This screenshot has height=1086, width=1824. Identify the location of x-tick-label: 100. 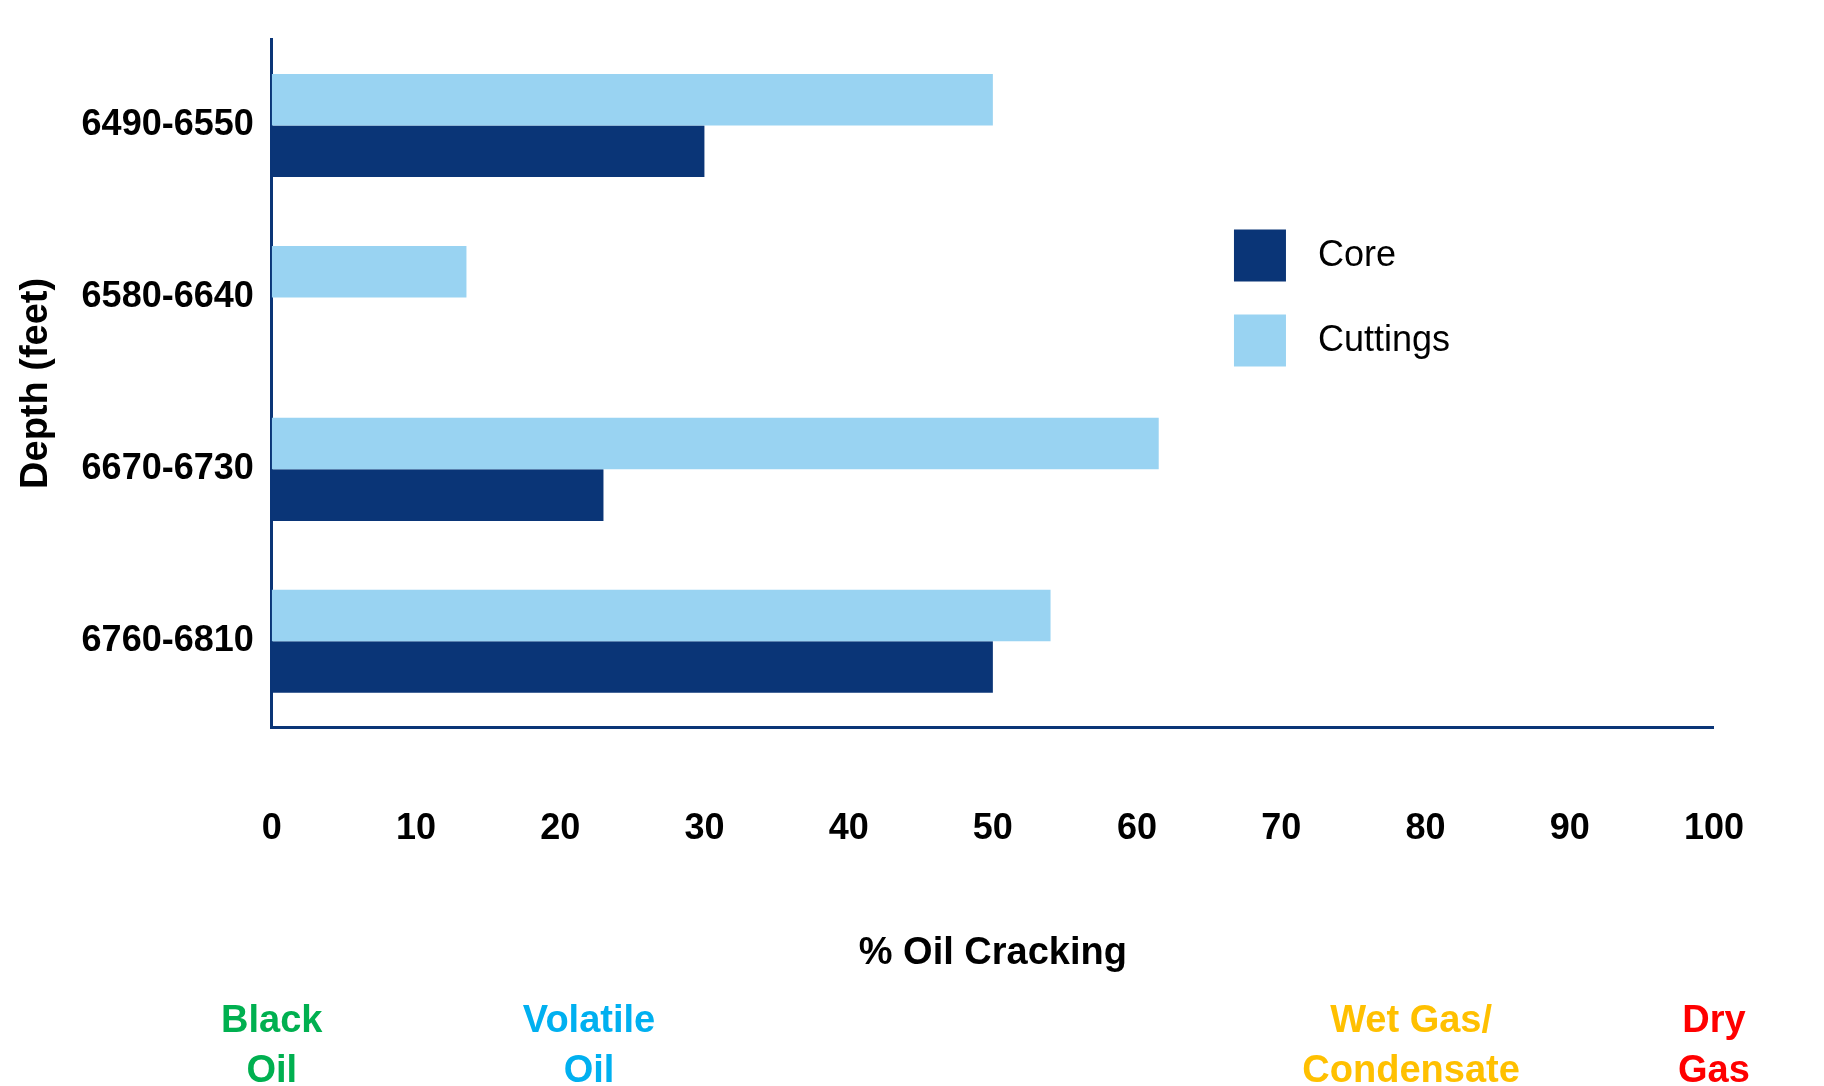
(1714, 826).